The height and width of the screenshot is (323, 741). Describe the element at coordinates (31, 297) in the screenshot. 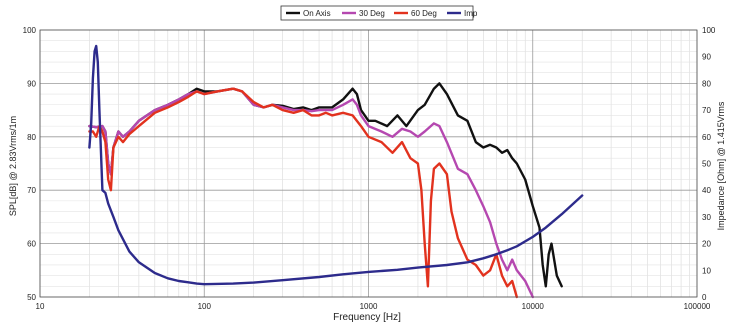

I see `y-tick-label: 50` at that location.